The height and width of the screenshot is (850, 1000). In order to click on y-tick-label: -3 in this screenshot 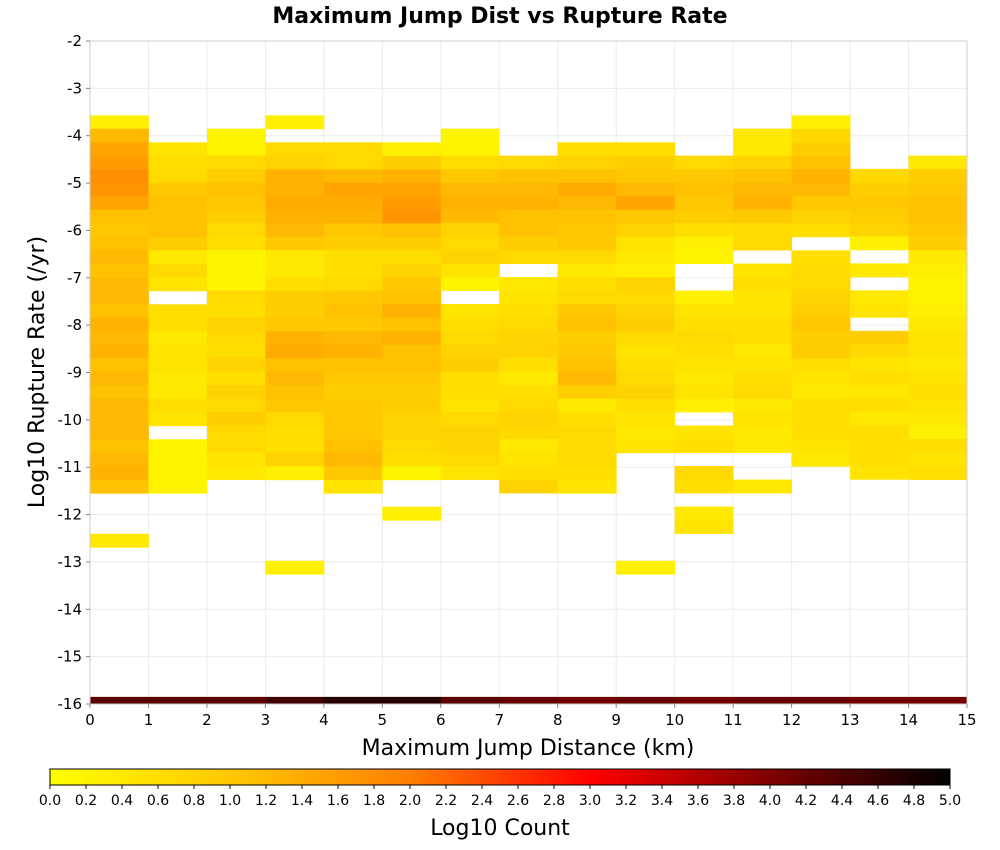, I will do `click(74, 88)`.